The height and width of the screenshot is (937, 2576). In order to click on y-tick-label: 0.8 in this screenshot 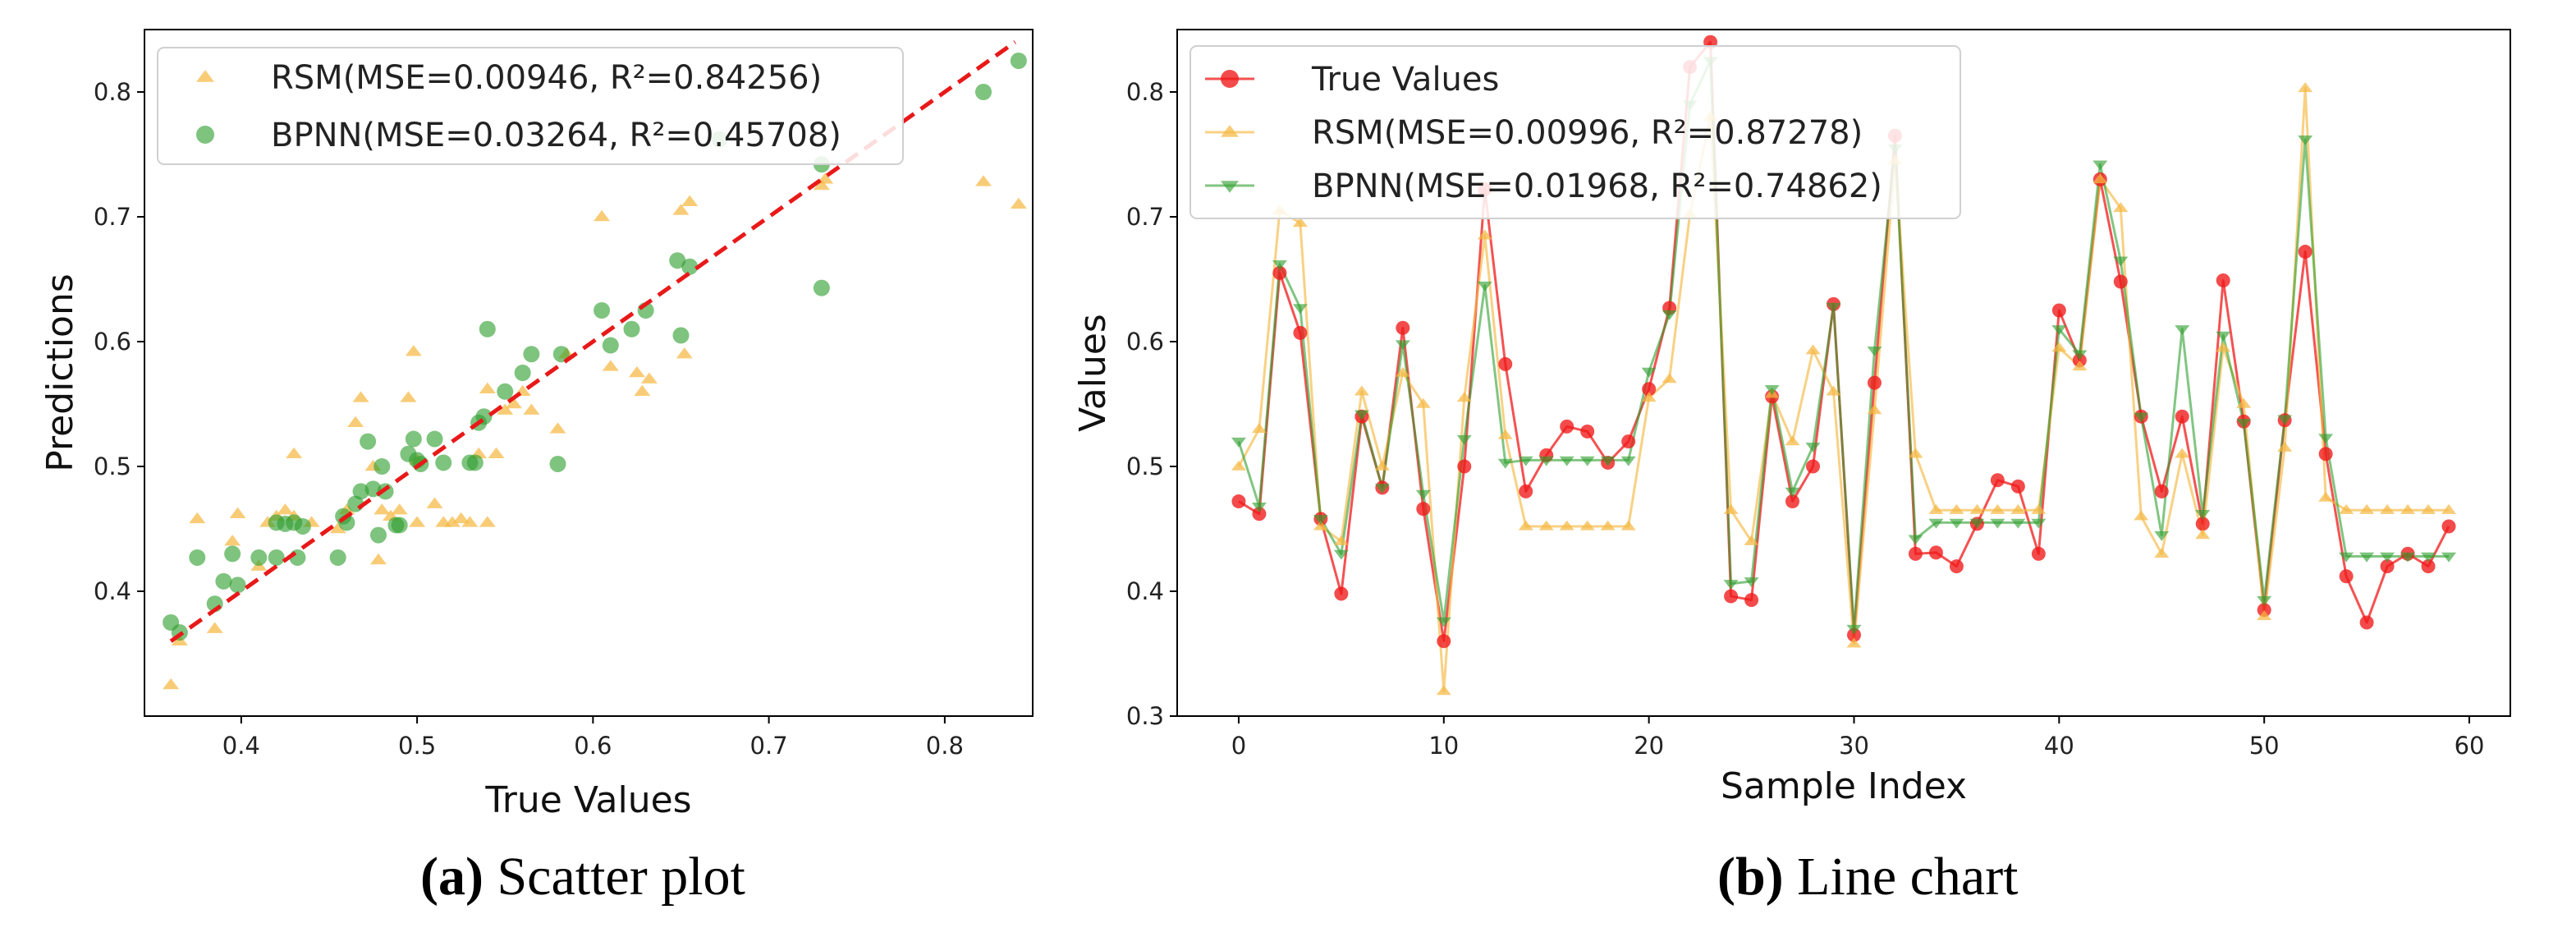, I will do `click(1145, 92)`.